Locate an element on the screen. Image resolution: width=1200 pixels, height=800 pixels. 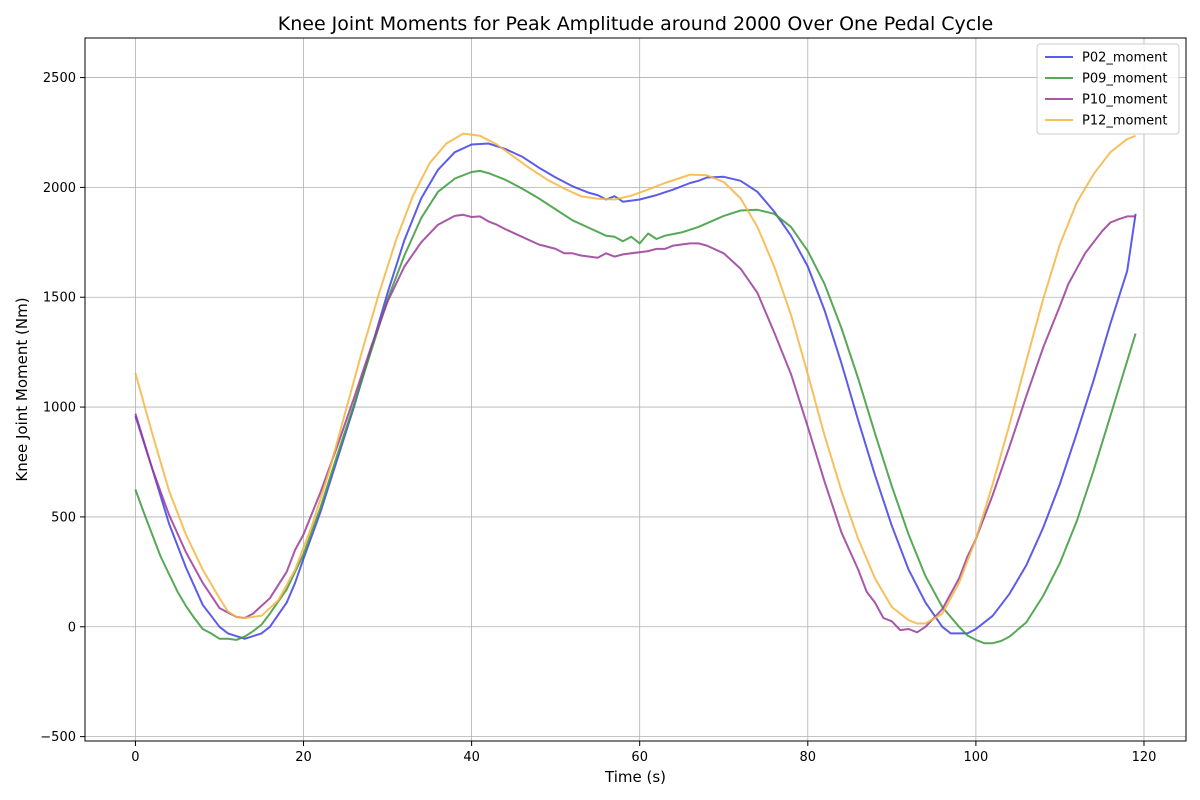
legend-label: P02_moment is located at coordinates (1125, 58).